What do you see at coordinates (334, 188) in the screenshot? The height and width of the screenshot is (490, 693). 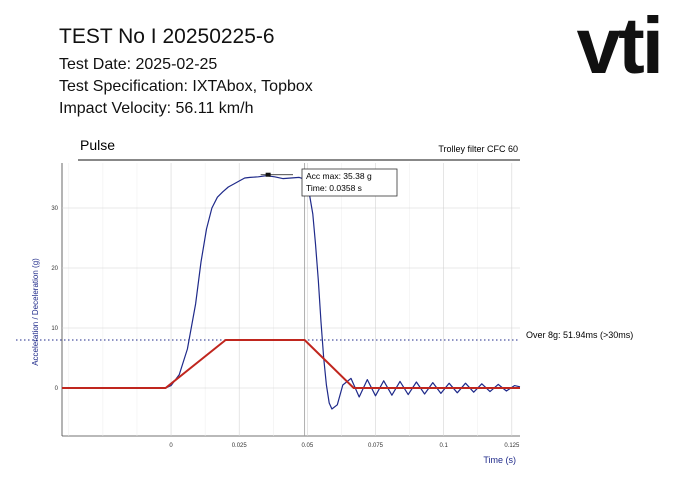 I see `annotation-time: Time: 0.0358 s` at bounding box center [334, 188].